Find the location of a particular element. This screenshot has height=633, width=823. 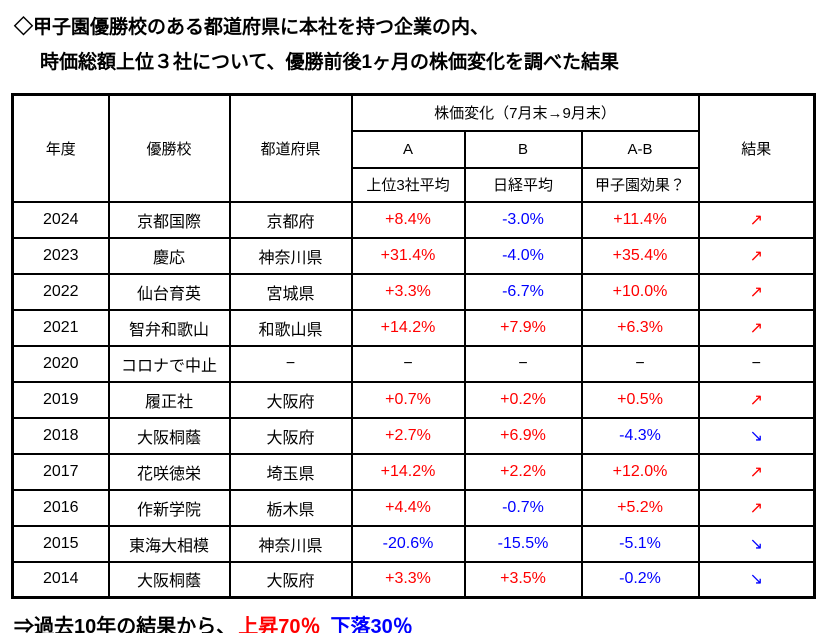

year-cell: 2023 is located at coordinates (60, 255).